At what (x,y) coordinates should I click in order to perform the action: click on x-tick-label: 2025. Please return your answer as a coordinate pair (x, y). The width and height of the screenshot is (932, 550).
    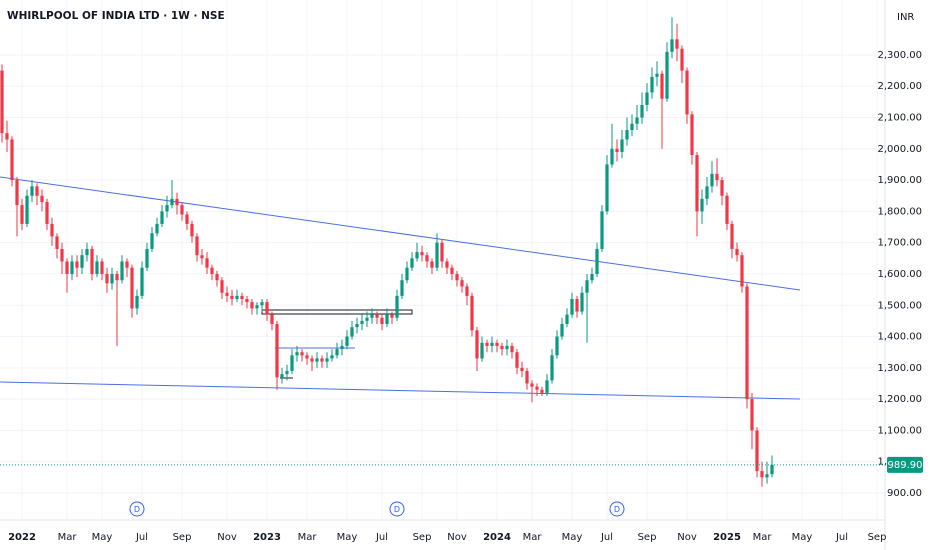
    Looking at the image, I should click on (727, 537).